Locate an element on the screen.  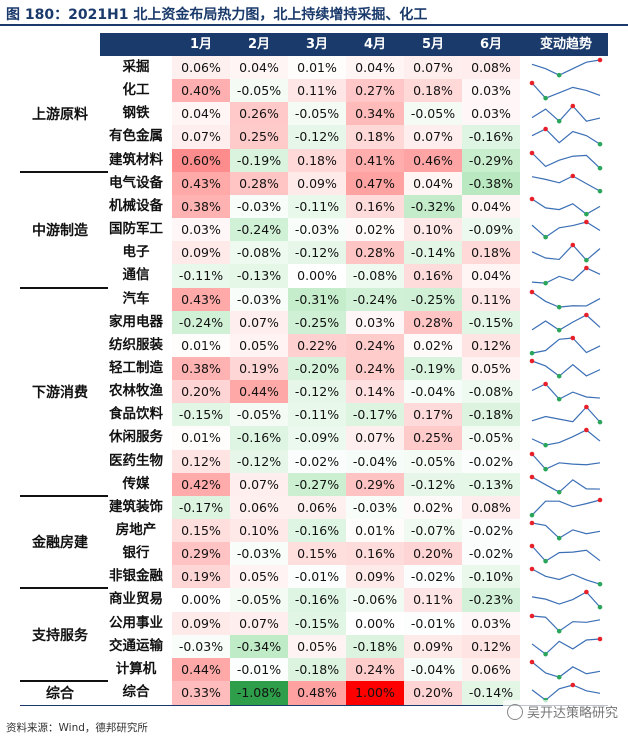
heatmap-cell: -1.08% is located at coordinates (259, 693).